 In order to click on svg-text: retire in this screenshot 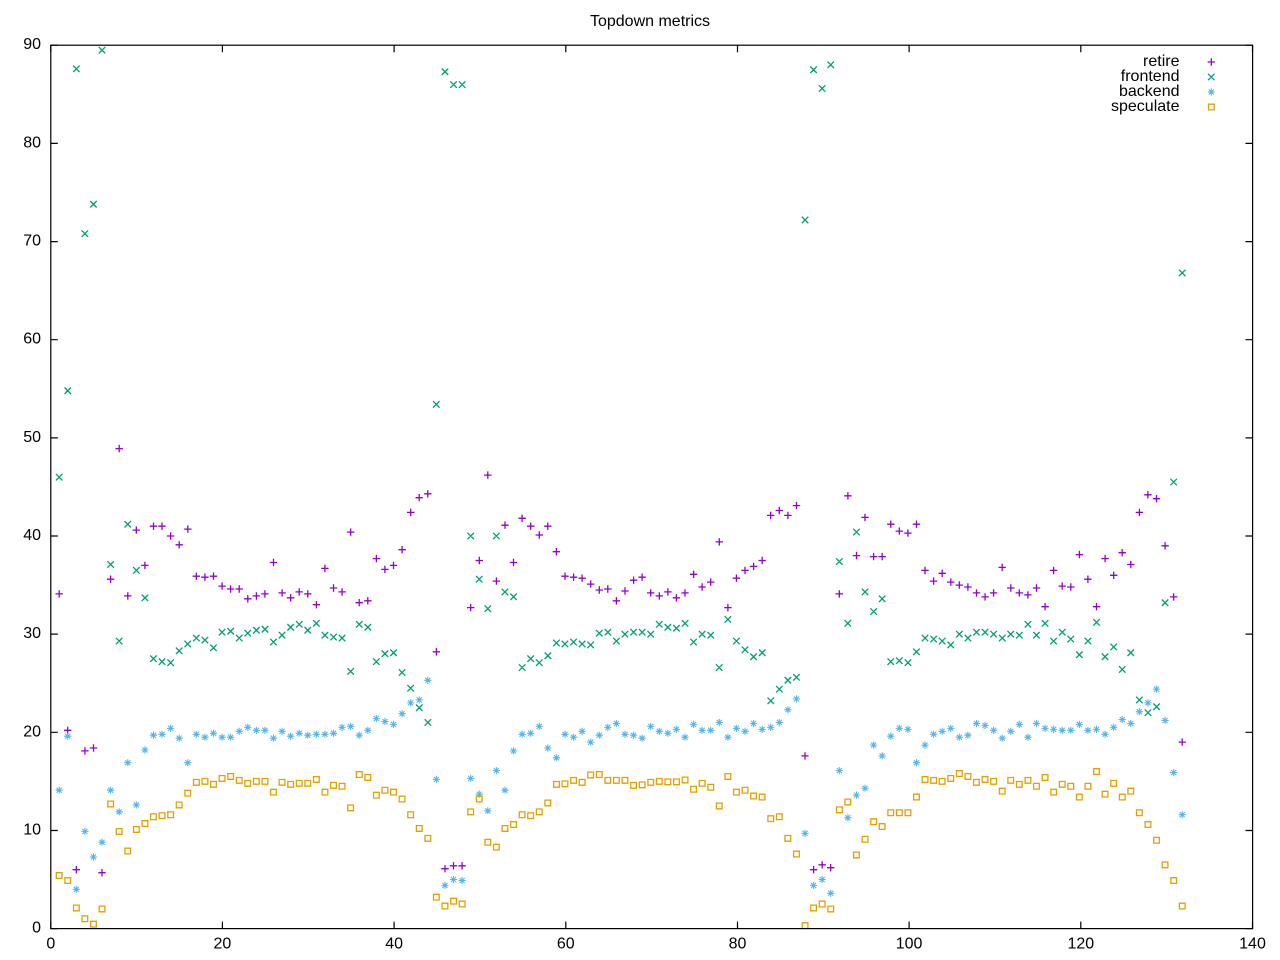, I will do `click(1161, 61)`.